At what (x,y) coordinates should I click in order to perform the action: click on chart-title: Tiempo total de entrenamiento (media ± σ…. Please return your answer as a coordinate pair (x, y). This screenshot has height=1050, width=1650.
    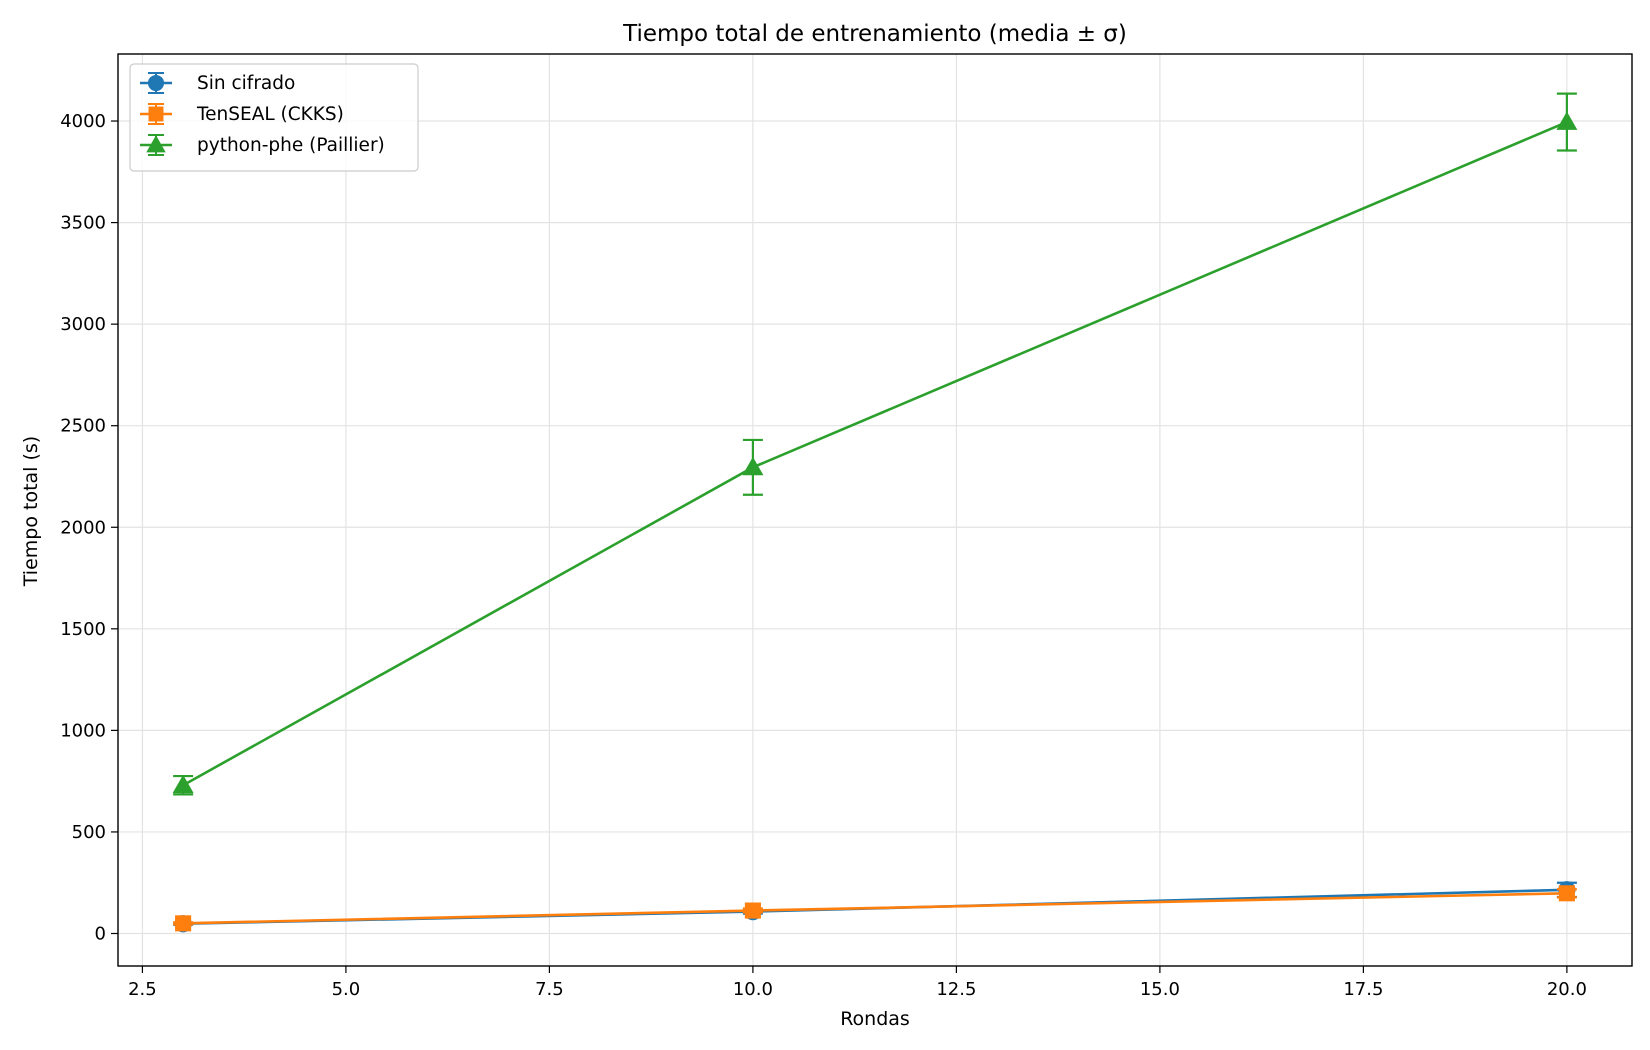
    Looking at the image, I should click on (874, 34).